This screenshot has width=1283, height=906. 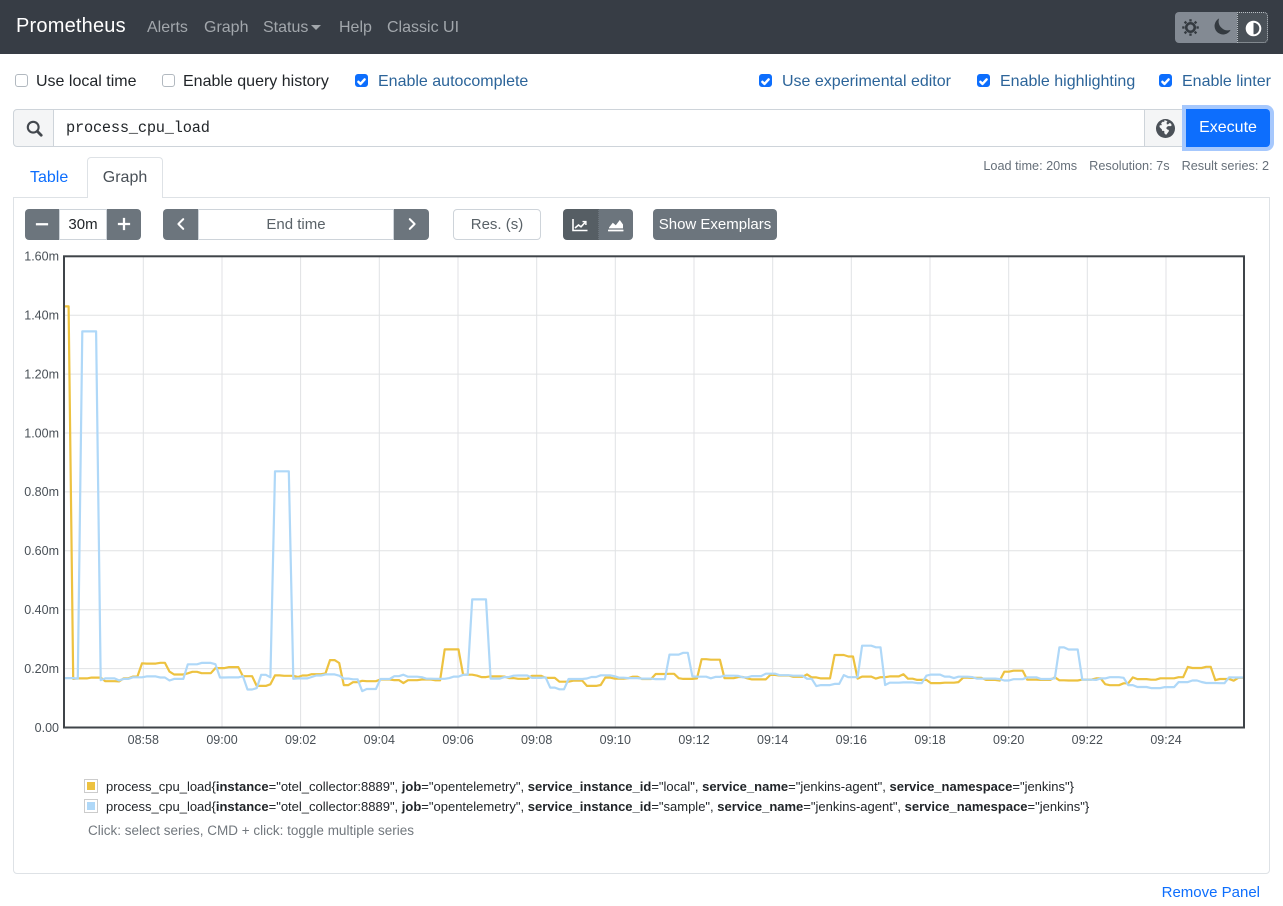 I want to click on svg-text: 08:58, so click(x=143, y=740).